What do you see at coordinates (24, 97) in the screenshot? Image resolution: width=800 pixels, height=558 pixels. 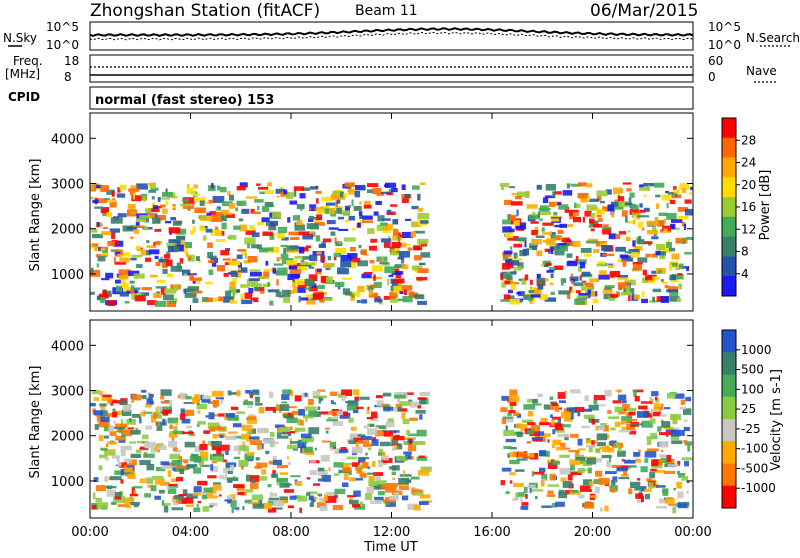 I see `cpid-label: CPID` at bounding box center [24, 97].